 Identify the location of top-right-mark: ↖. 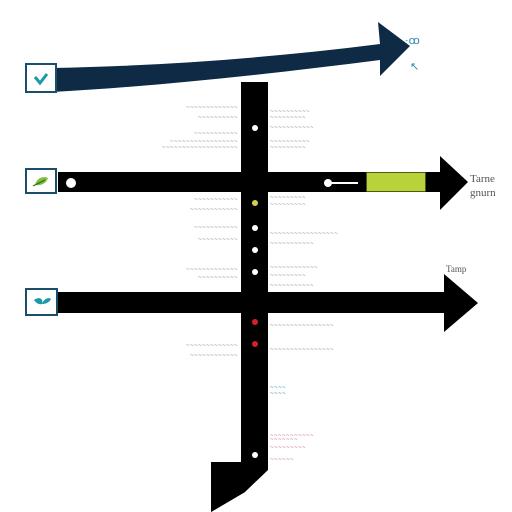
(415, 67).